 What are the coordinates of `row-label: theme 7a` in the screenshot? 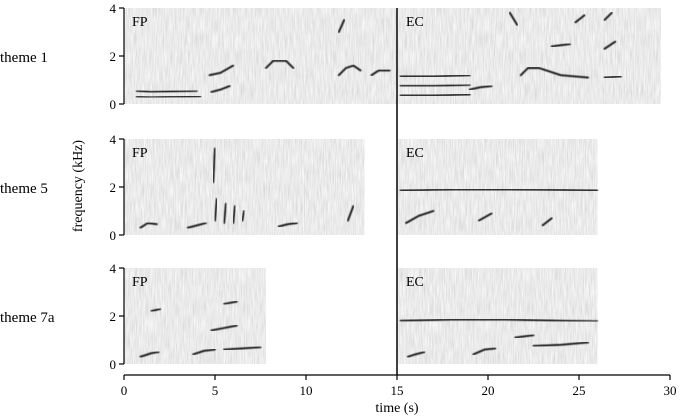 It's located at (27, 318).